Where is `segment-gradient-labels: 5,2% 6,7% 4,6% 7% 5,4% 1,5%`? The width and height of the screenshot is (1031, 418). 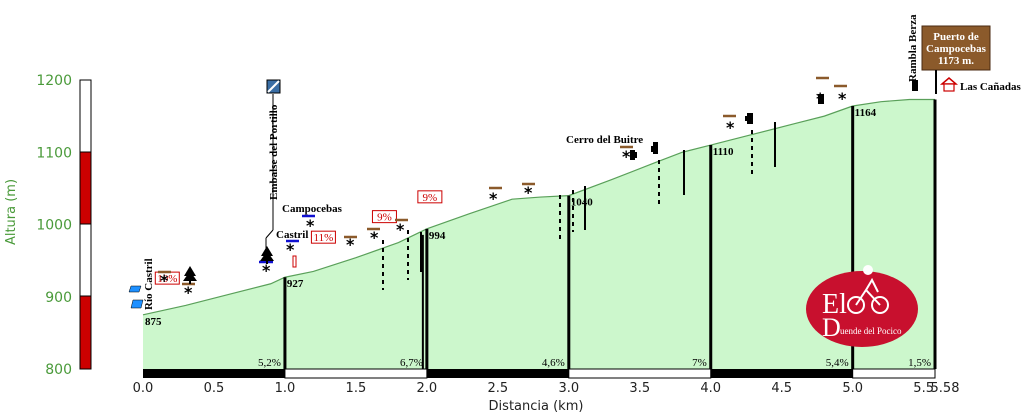 segment-gradient-labels: 5,2% 6,7% 4,6% 7% 5,4% 1,5% is located at coordinates (594, 363).